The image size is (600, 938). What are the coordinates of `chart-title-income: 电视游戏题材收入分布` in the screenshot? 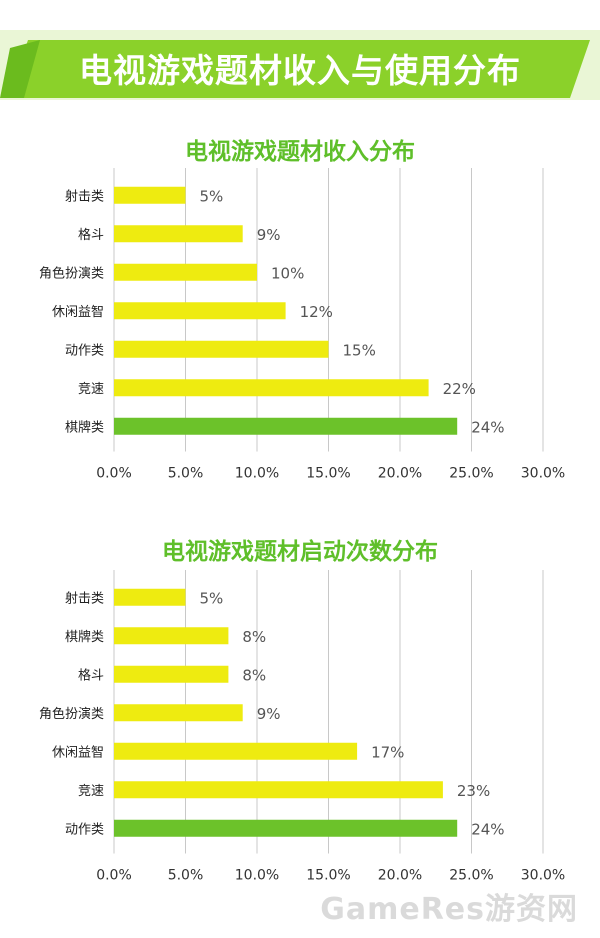 It's located at (300, 152).